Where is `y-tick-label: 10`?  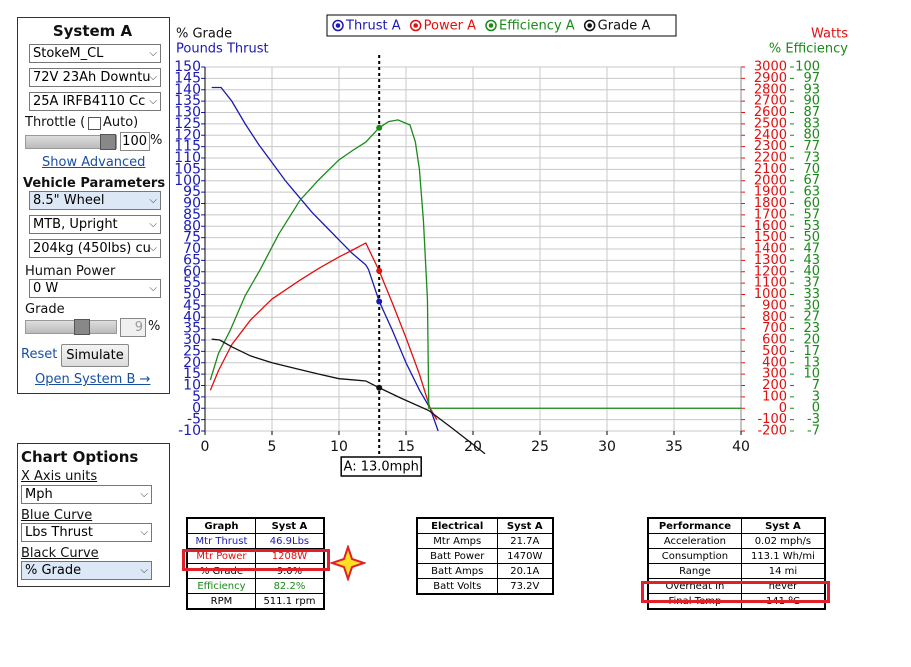 y-tick-label: 10 is located at coordinates (192, 386).